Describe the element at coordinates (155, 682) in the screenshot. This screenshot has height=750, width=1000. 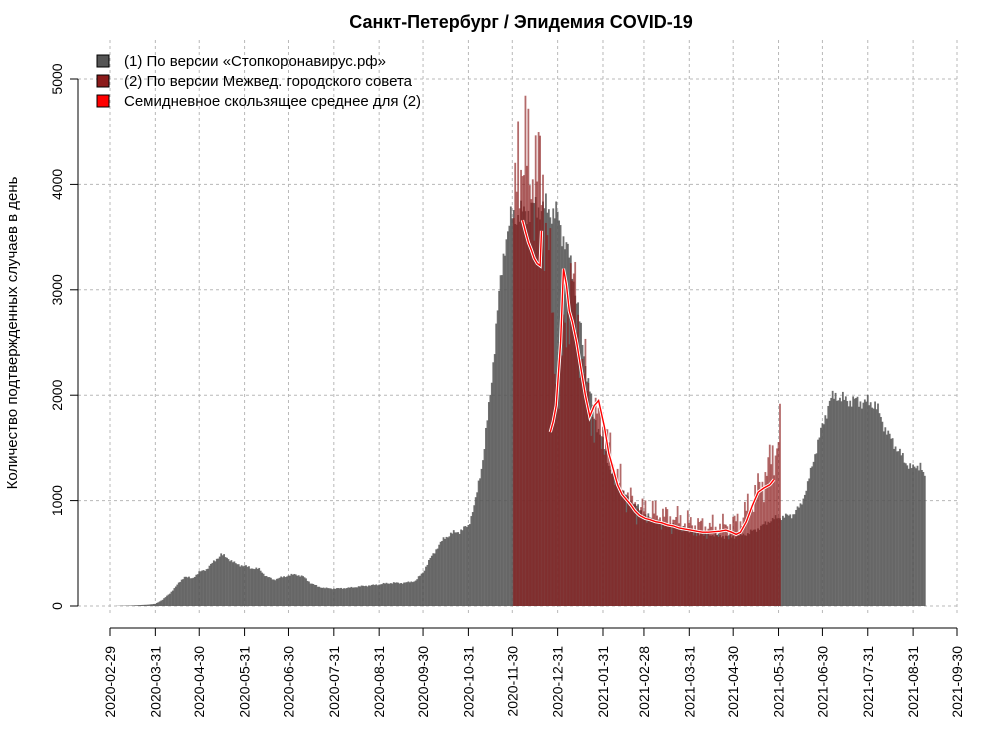
I see `x-tick-label: 2020-03-31` at that location.